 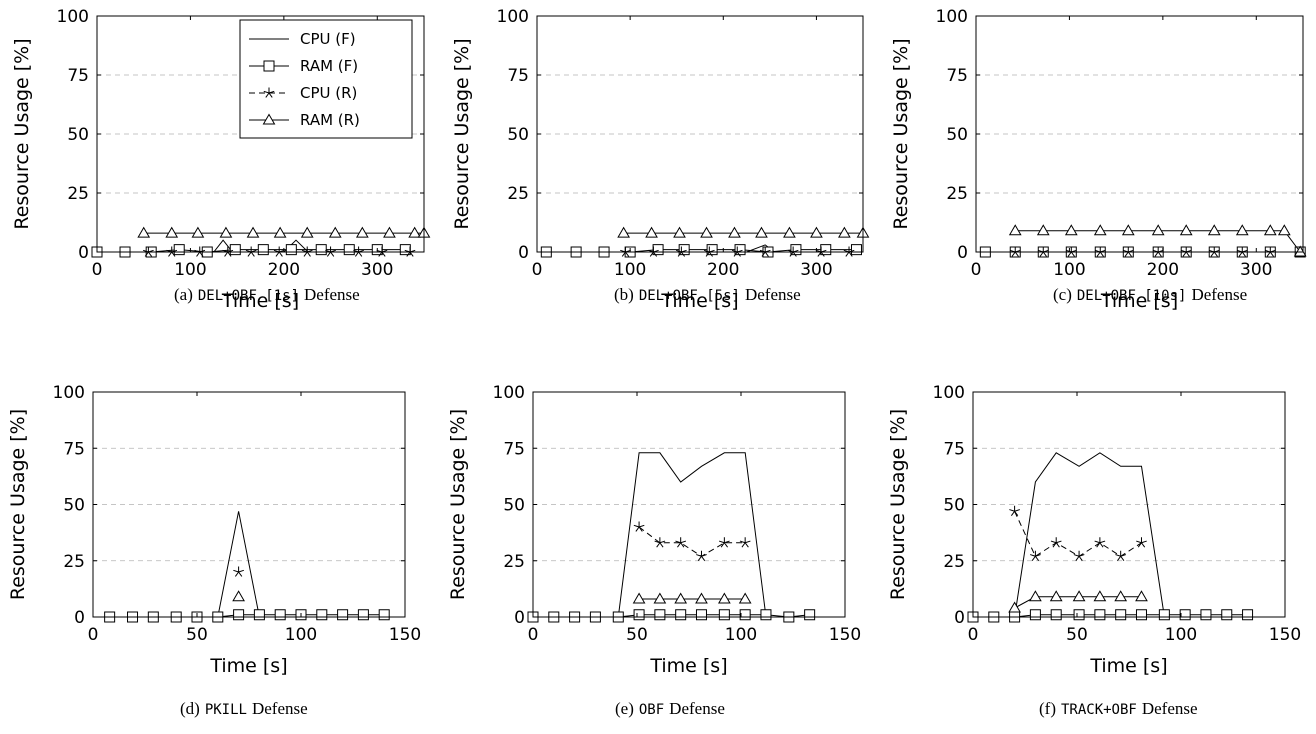 What do you see at coordinates (1150, 294) in the screenshot?
I see `panel-caption: (c) DEL+OBF [10s] Defense` at bounding box center [1150, 294].